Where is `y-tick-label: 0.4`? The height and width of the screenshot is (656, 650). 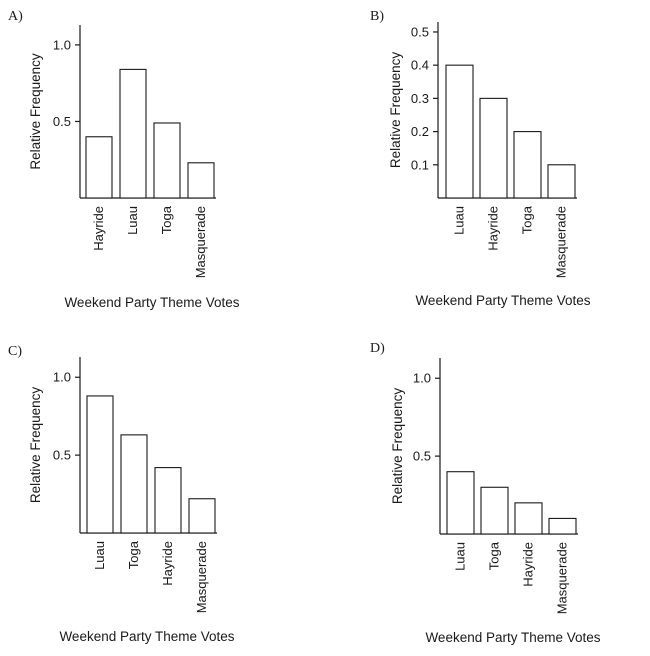
y-tick-label: 0.4 is located at coordinates (420, 65).